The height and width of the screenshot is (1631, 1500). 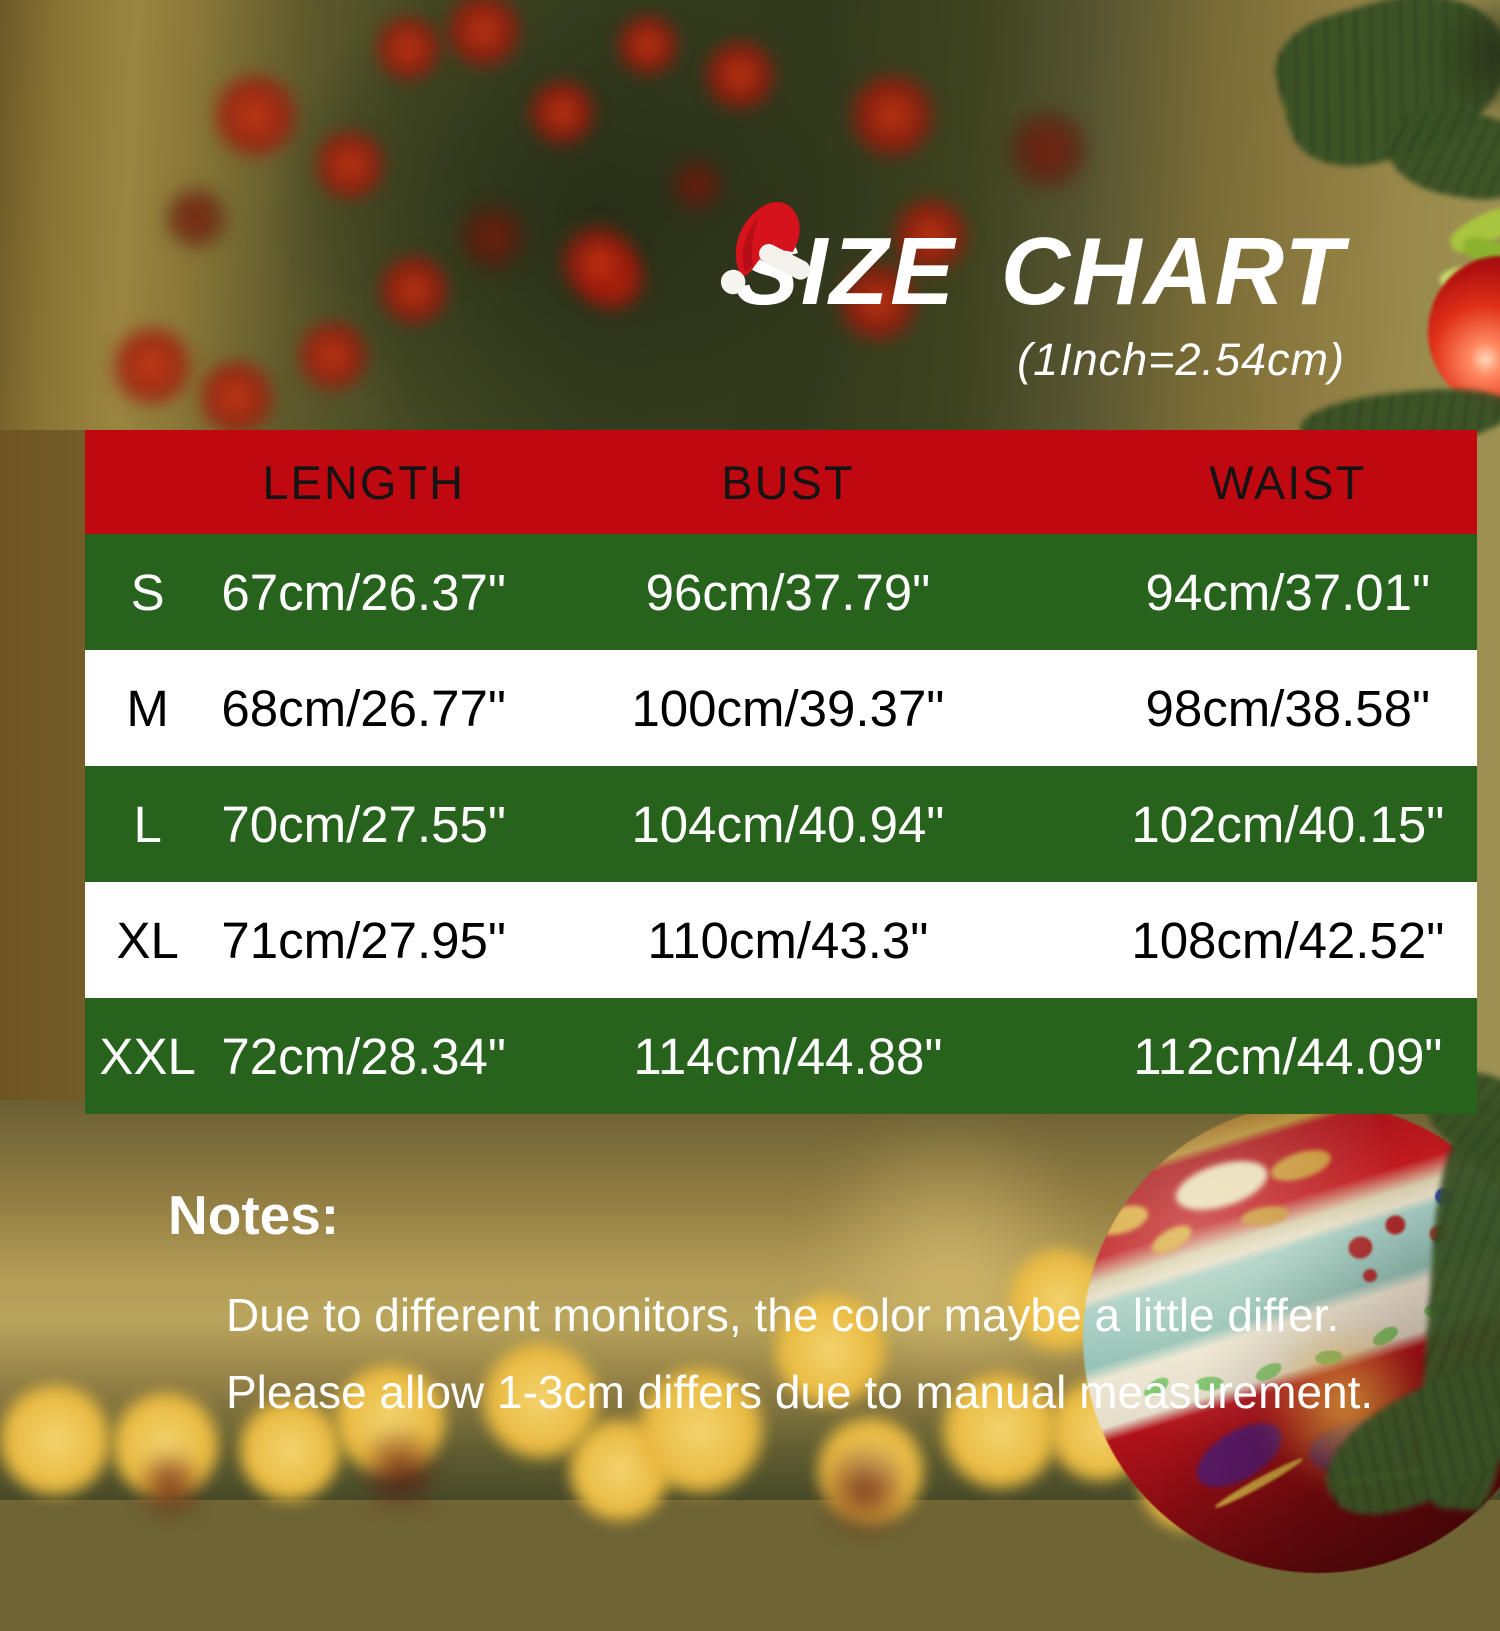 I want to click on length-value: 67cm/26.37", so click(x=364, y=592).